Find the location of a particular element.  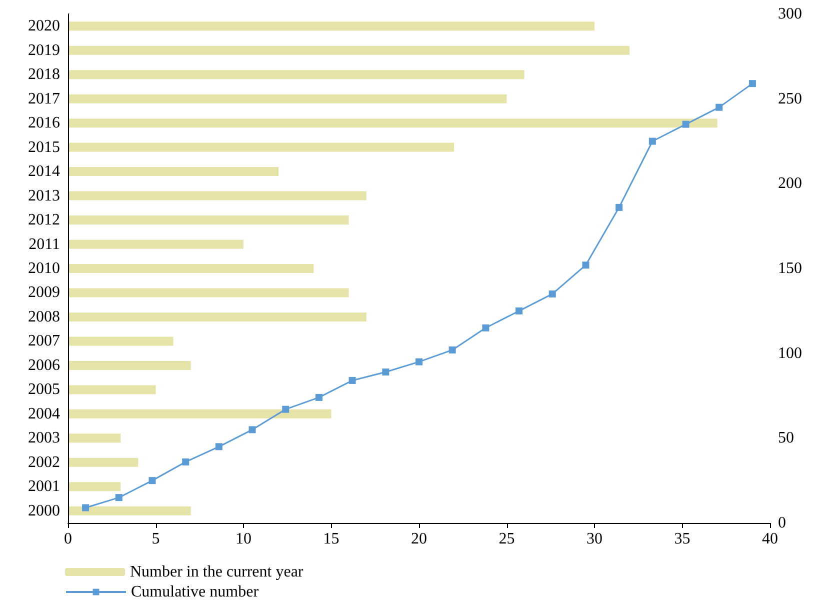

x-tick-label: 40 is located at coordinates (770, 539).